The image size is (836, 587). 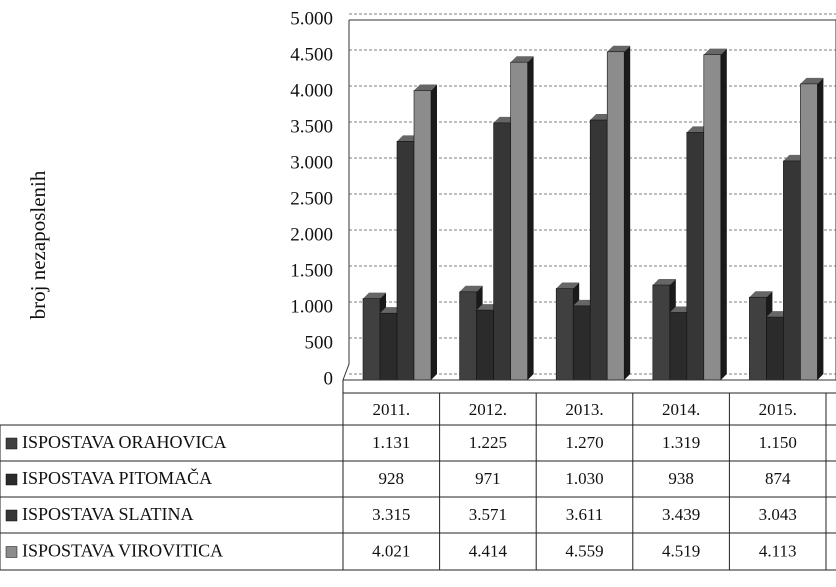 What do you see at coordinates (778, 442) in the screenshot?
I see `data-label: 1.150` at bounding box center [778, 442].